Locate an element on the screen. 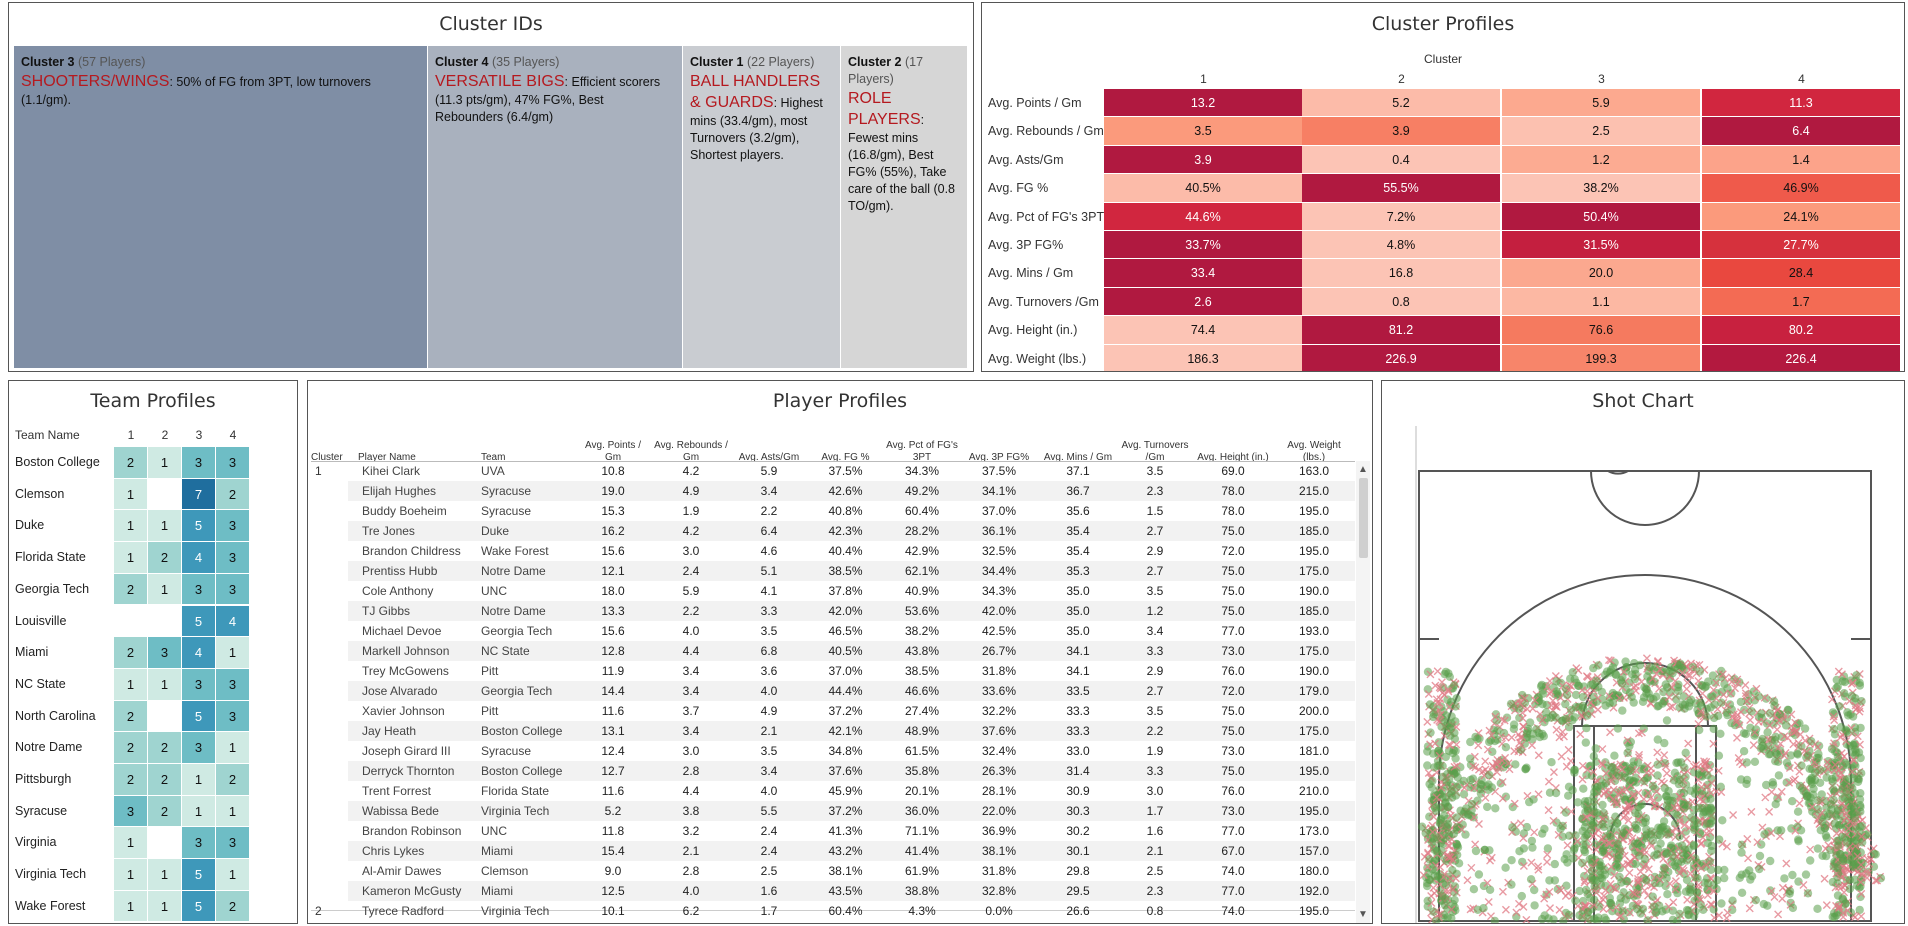 The height and width of the screenshot is (926, 1908). cluster-profile-cell: 0.4 is located at coordinates (1401, 160).